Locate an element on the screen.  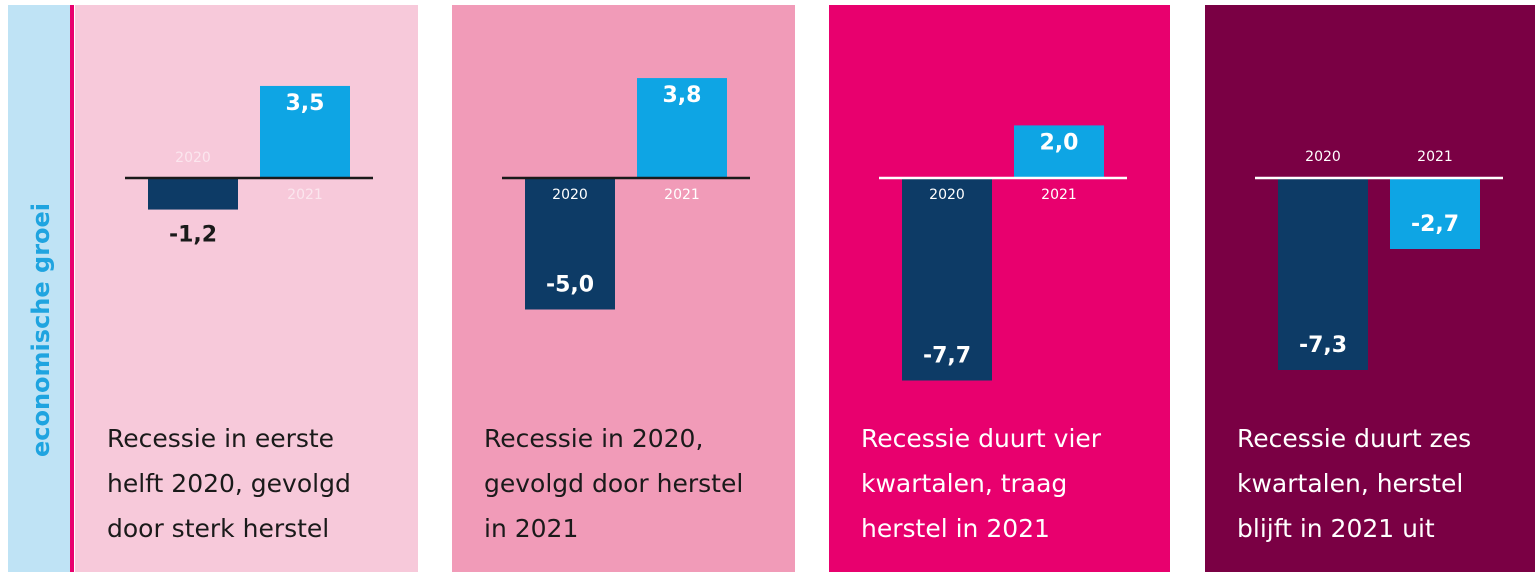
caption: herstel in 2021 is located at coordinates (955, 528).